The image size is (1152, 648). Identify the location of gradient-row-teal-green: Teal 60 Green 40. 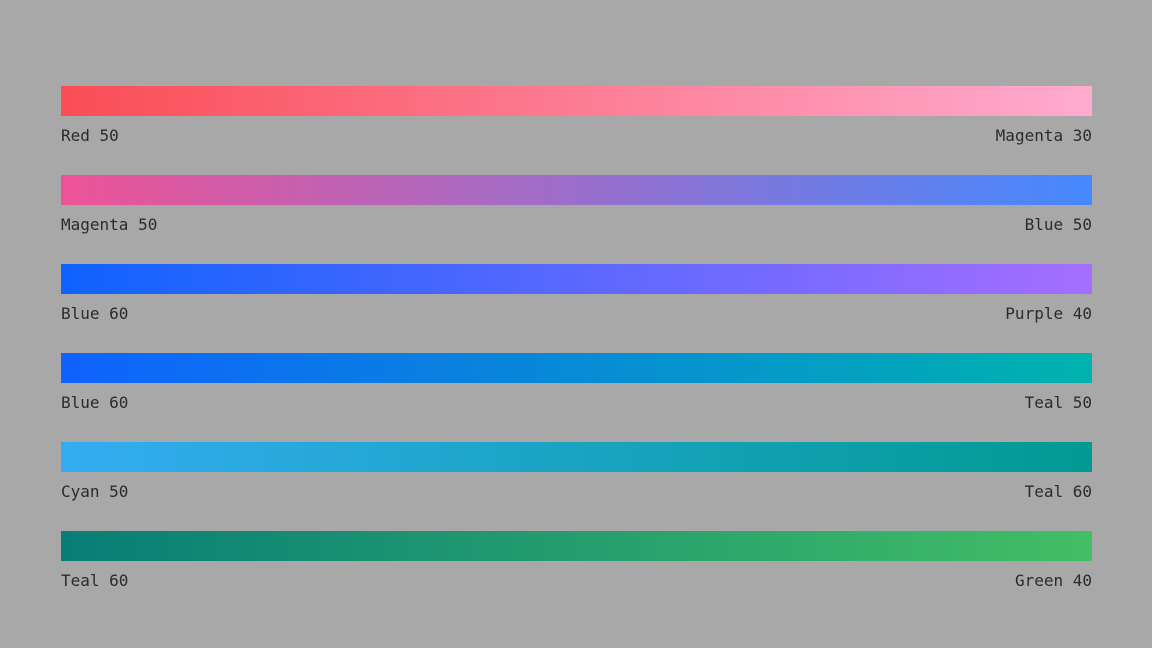
(576, 560).